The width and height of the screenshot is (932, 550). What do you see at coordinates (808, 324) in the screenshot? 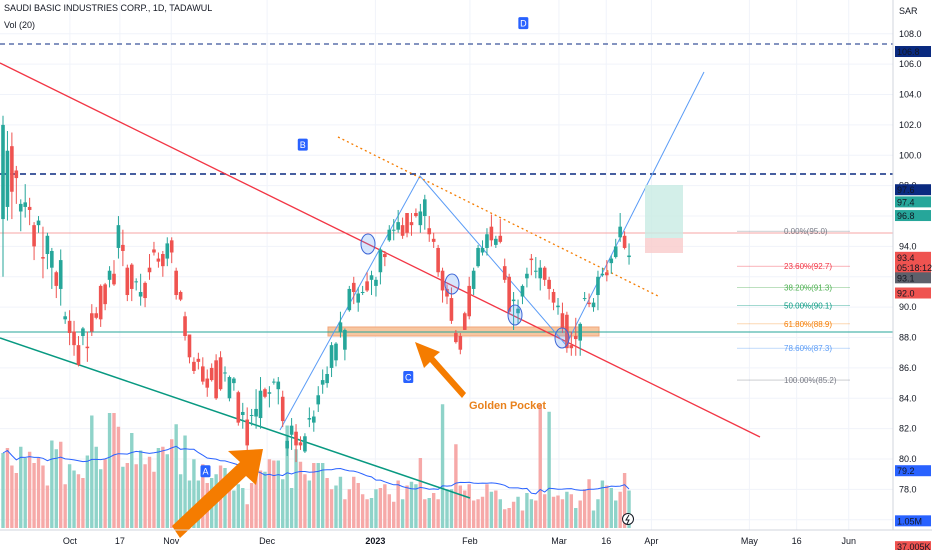
I see `fib-level-label: 61.80%(88.9)` at bounding box center [808, 324].